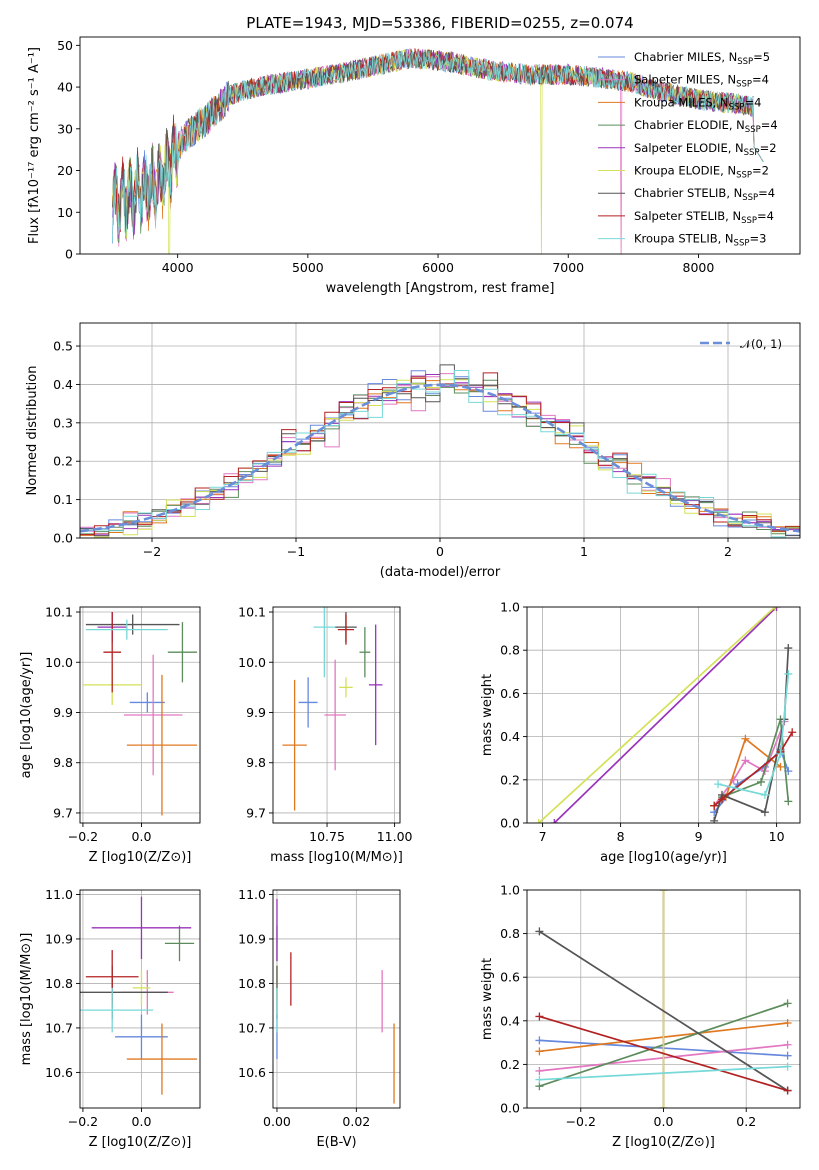  What do you see at coordinates (59, 1072) in the screenshot?
I see `y-tick-label: 10.6` at bounding box center [59, 1072].